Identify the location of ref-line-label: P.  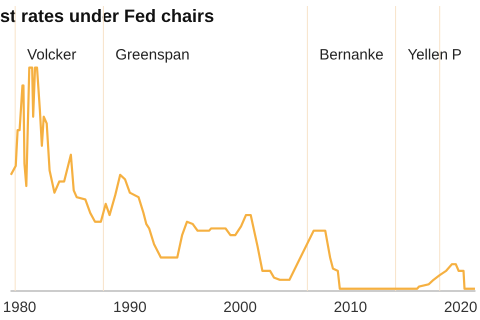
(457, 55).